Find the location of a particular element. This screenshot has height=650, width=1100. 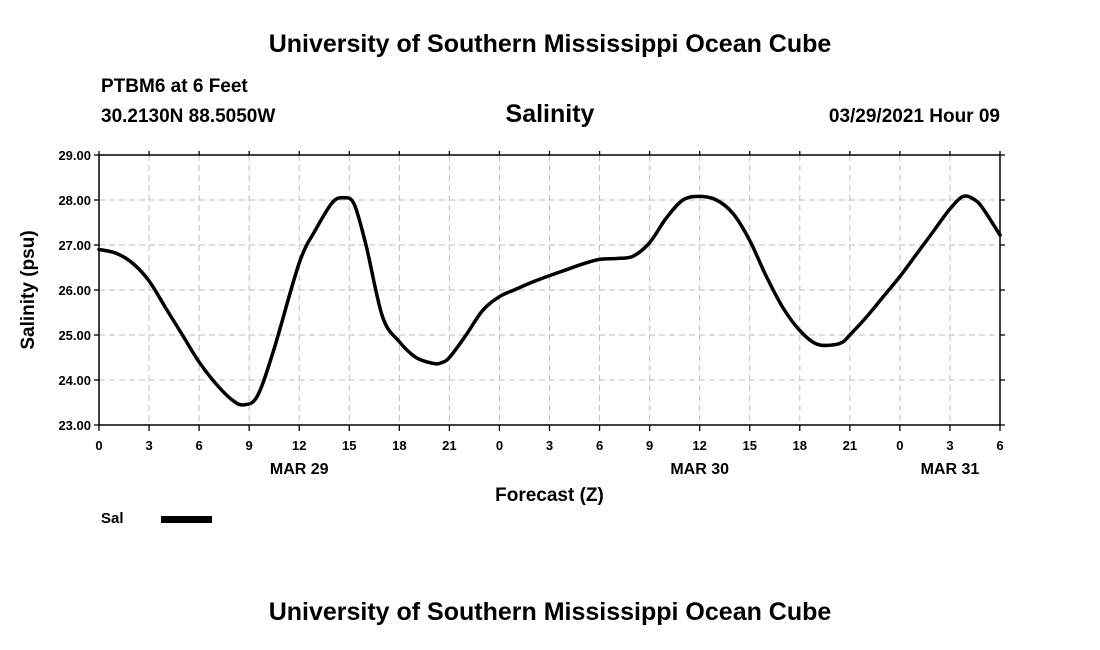

date-label: MAR 29 is located at coordinates (299, 469).